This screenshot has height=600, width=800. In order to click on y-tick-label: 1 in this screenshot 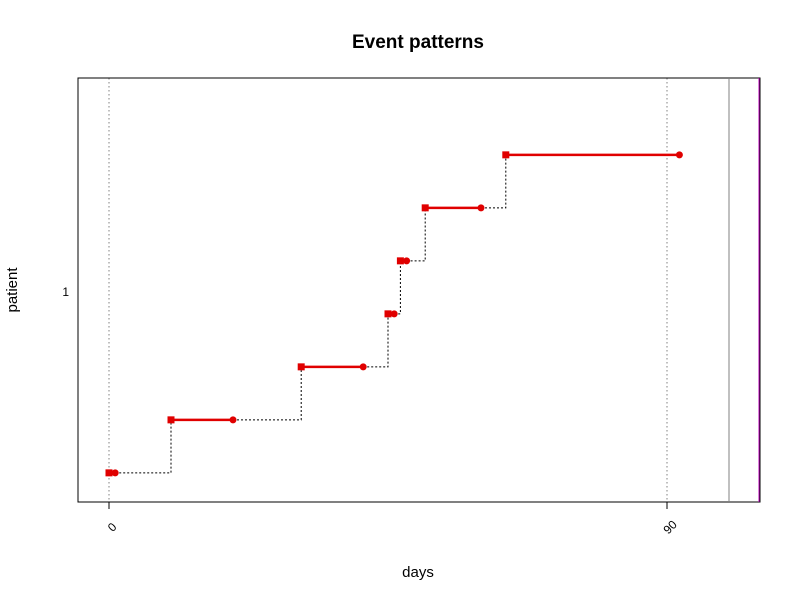, I will do `click(65, 292)`.